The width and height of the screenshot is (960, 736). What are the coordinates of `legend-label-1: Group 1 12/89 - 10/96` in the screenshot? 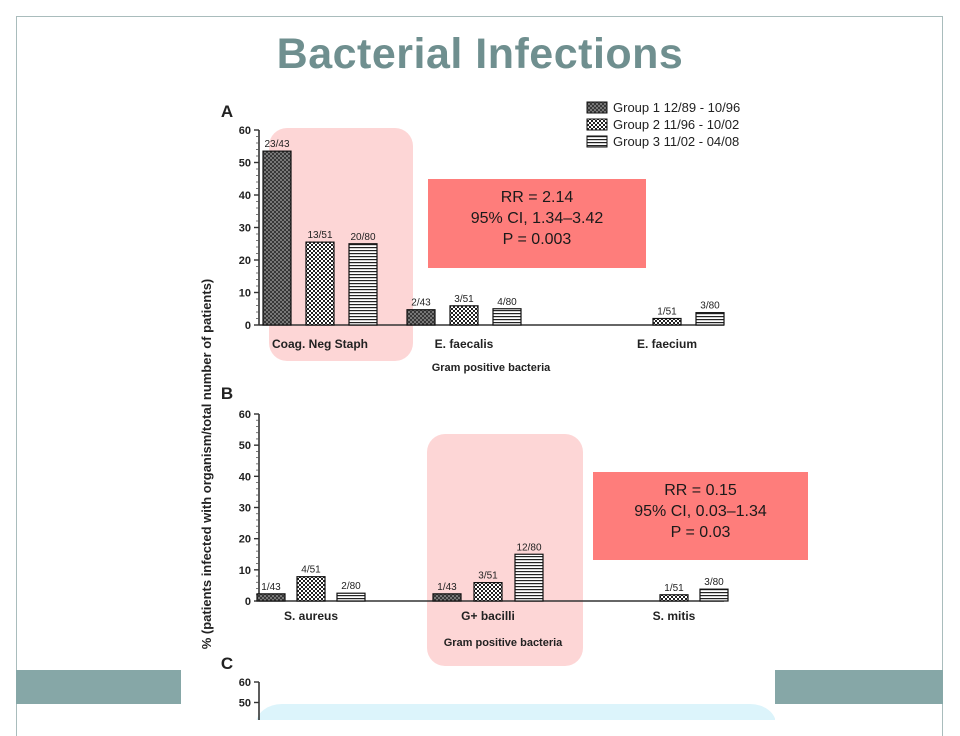 It's located at (676, 107).